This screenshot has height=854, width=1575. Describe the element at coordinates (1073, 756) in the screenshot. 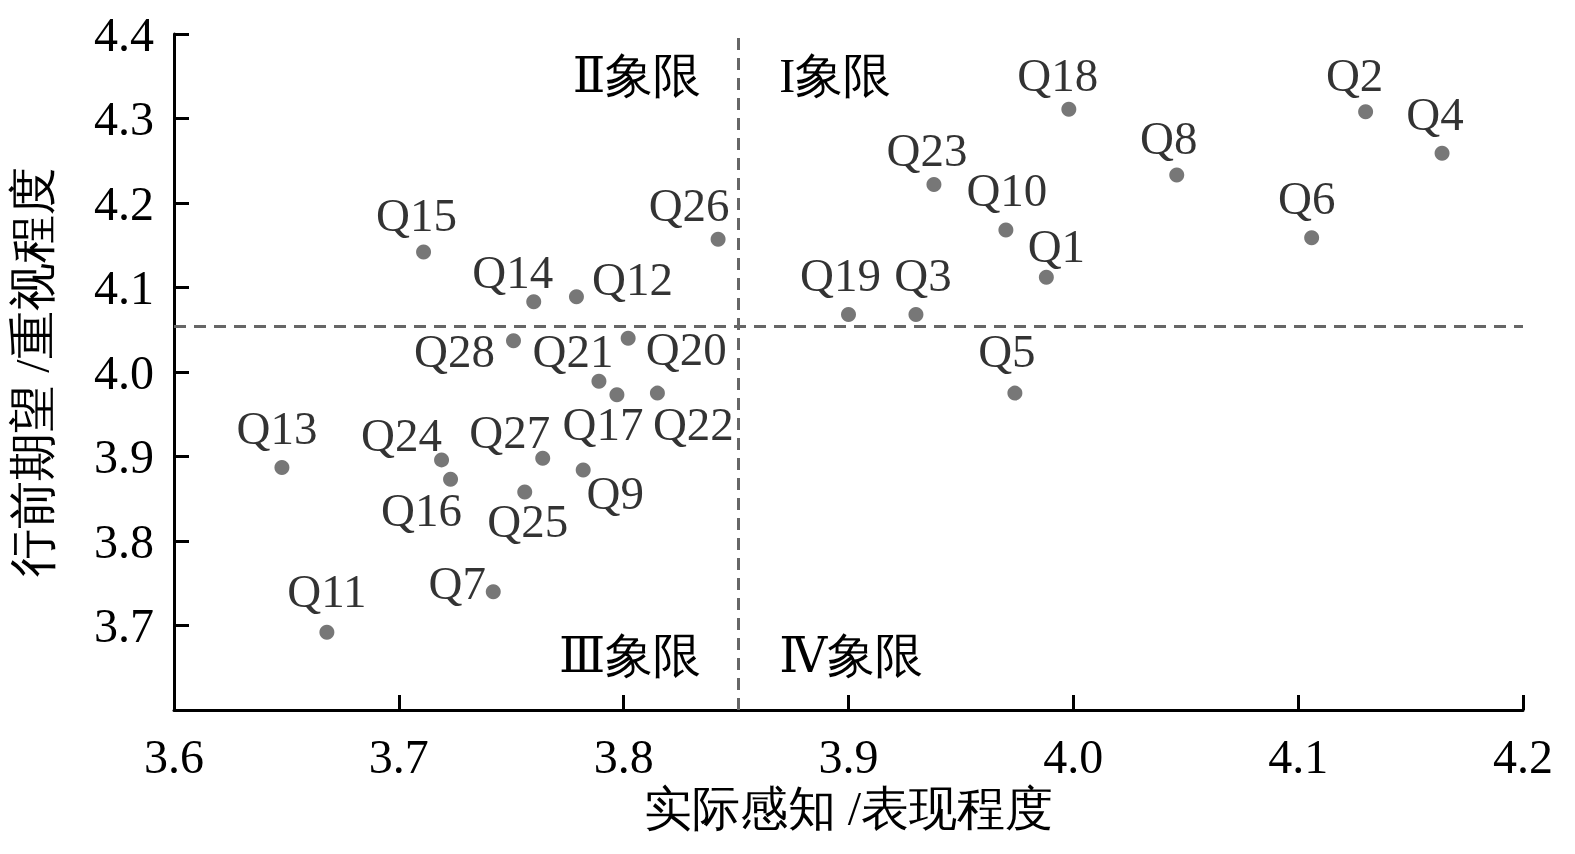

I see `x-tick-label: 4.0` at that location.